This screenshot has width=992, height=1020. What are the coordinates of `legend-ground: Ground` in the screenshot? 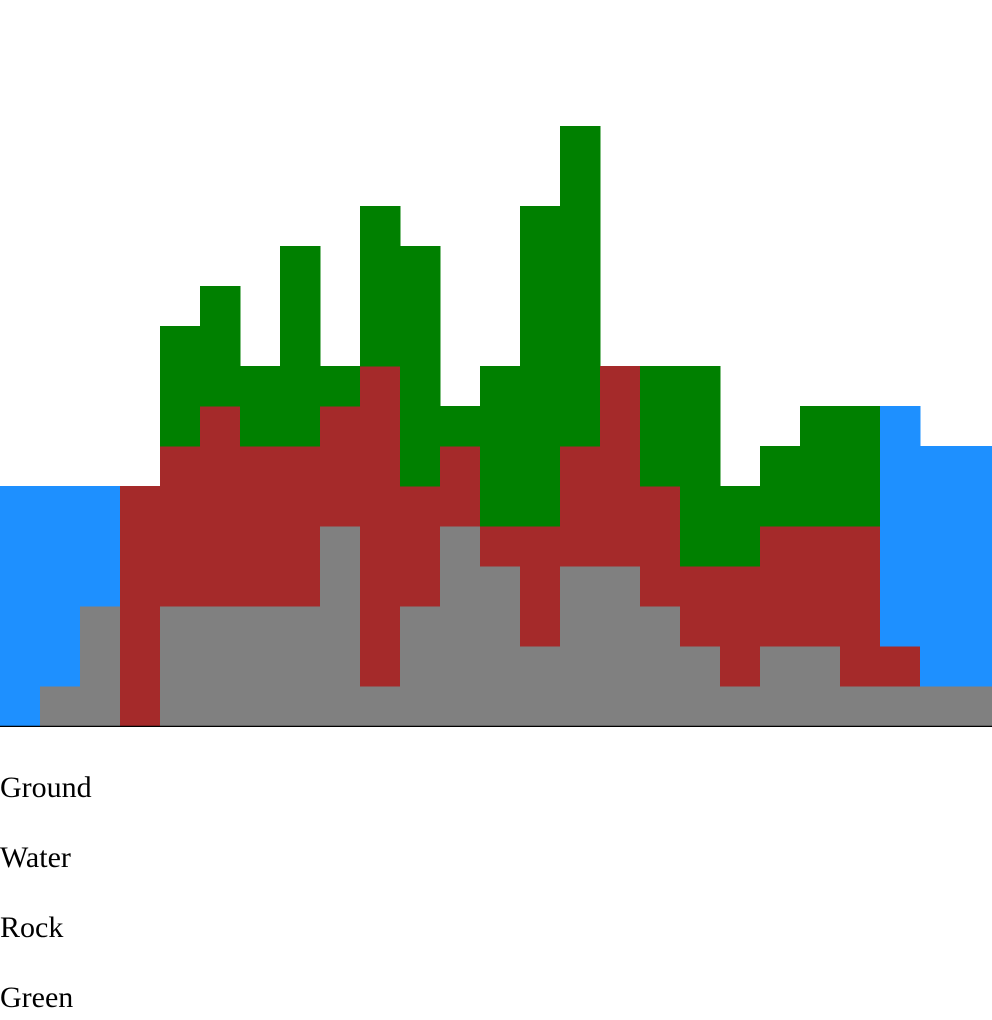 It's located at (46, 787).